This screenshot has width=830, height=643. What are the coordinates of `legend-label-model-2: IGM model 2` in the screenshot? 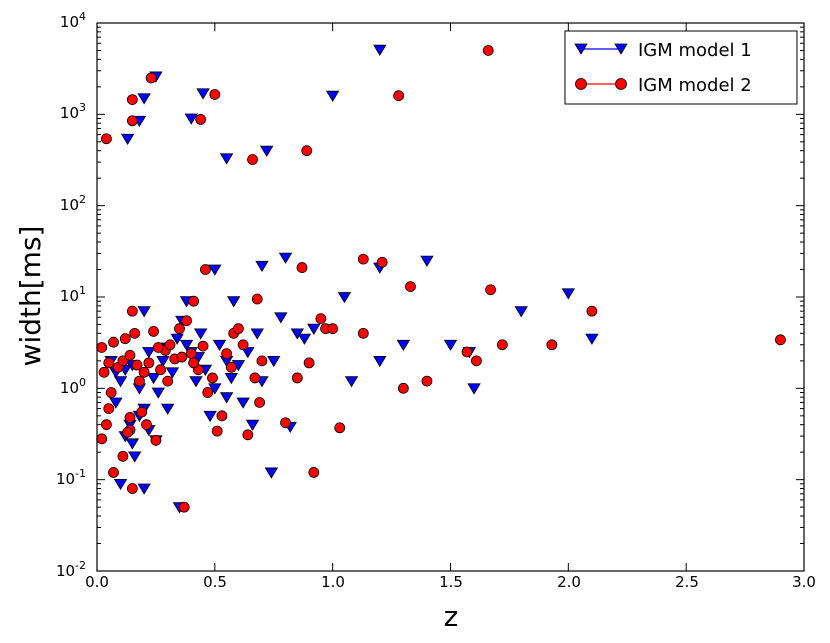 It's located at (695, 85).